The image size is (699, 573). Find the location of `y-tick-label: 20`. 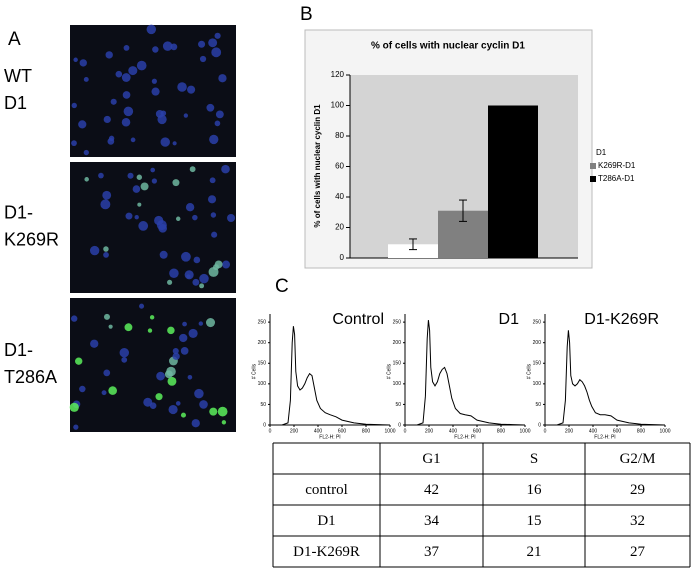

y-tick-label: 20 is located at coordinates (339, 227).